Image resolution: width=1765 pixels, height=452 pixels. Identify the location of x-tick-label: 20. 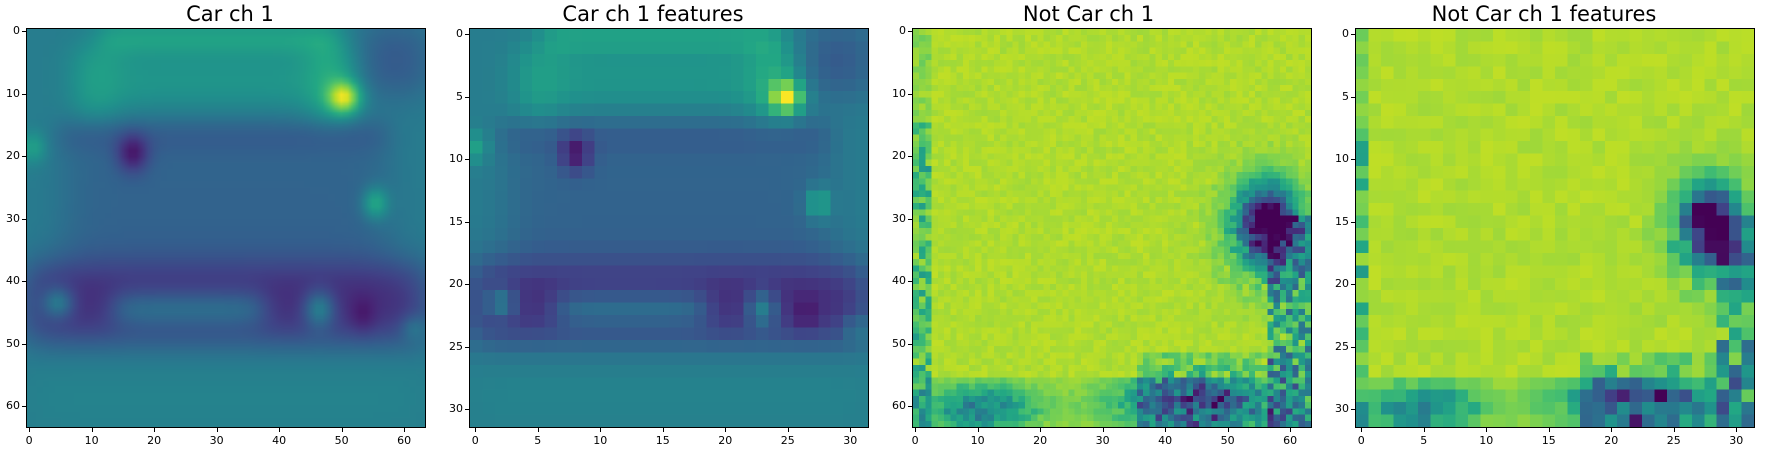
(1040, 440).